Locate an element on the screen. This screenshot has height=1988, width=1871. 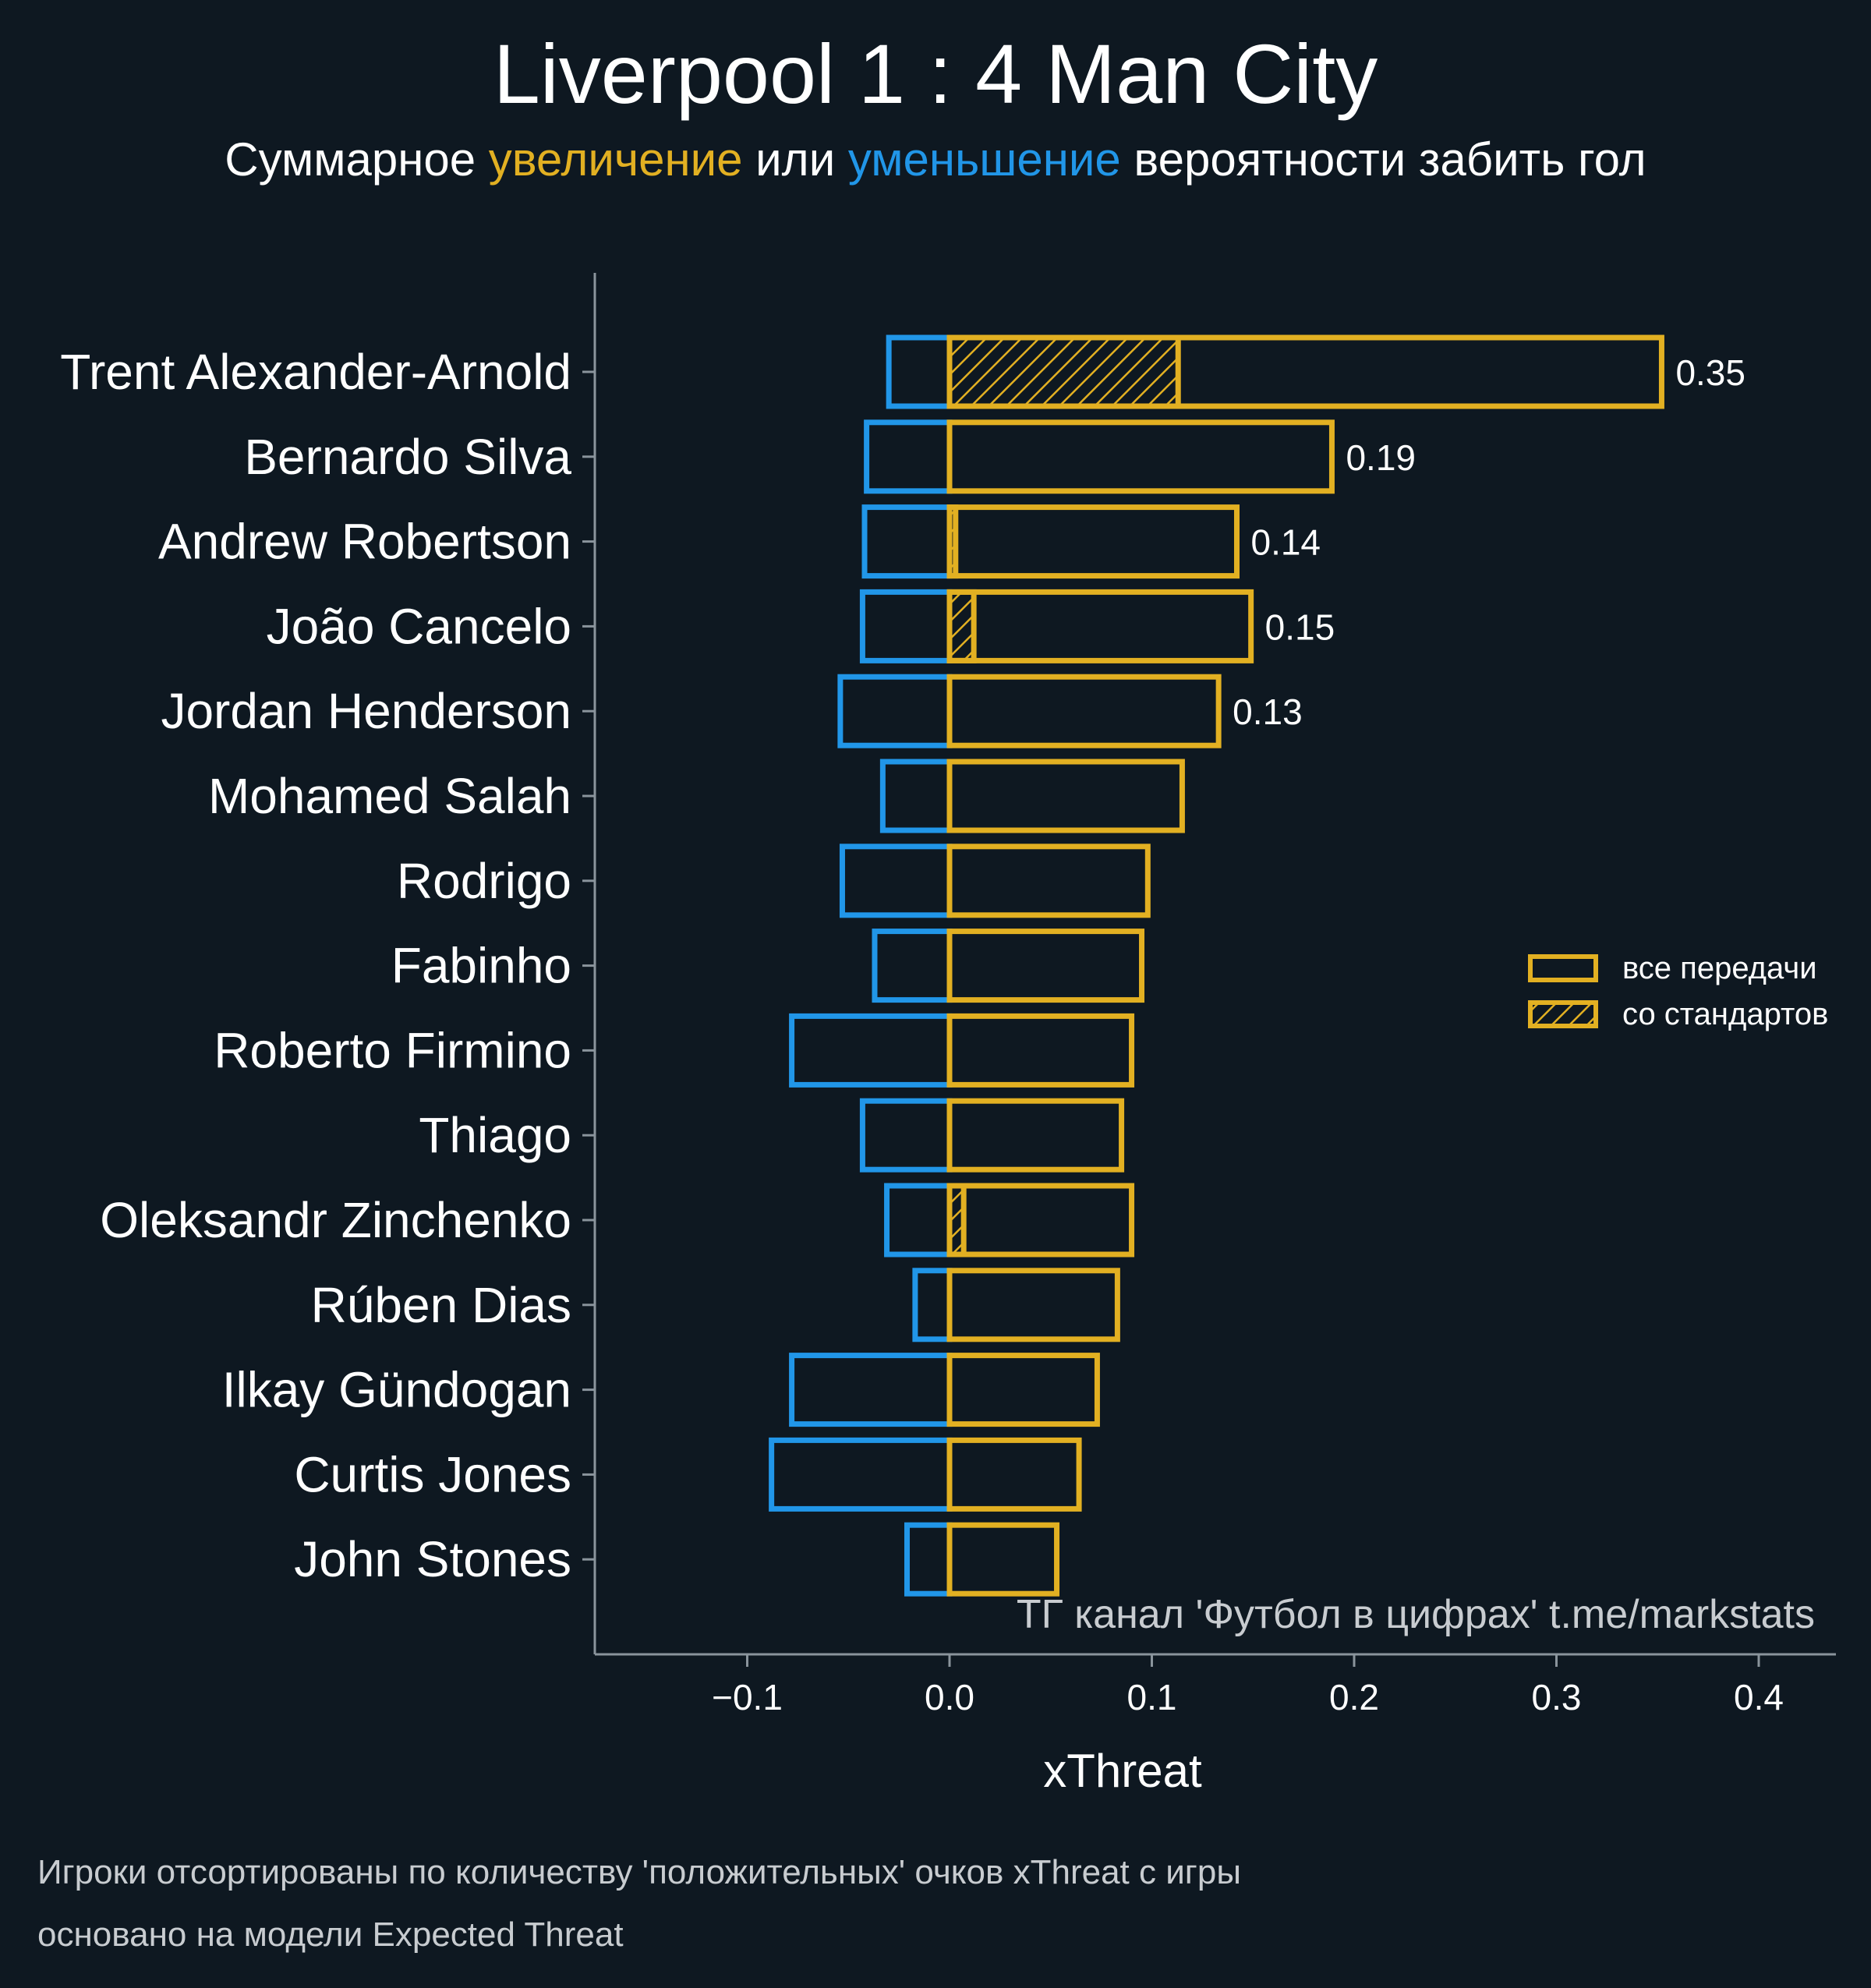
x-tick-label: 0.0 is located at coordinates (949, 1697).